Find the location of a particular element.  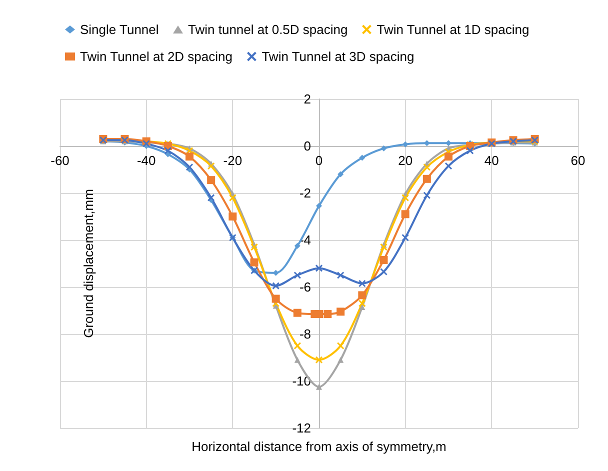

legend-label: Twin Tunnel at 3D spacing is located at coordinates (338, 56).